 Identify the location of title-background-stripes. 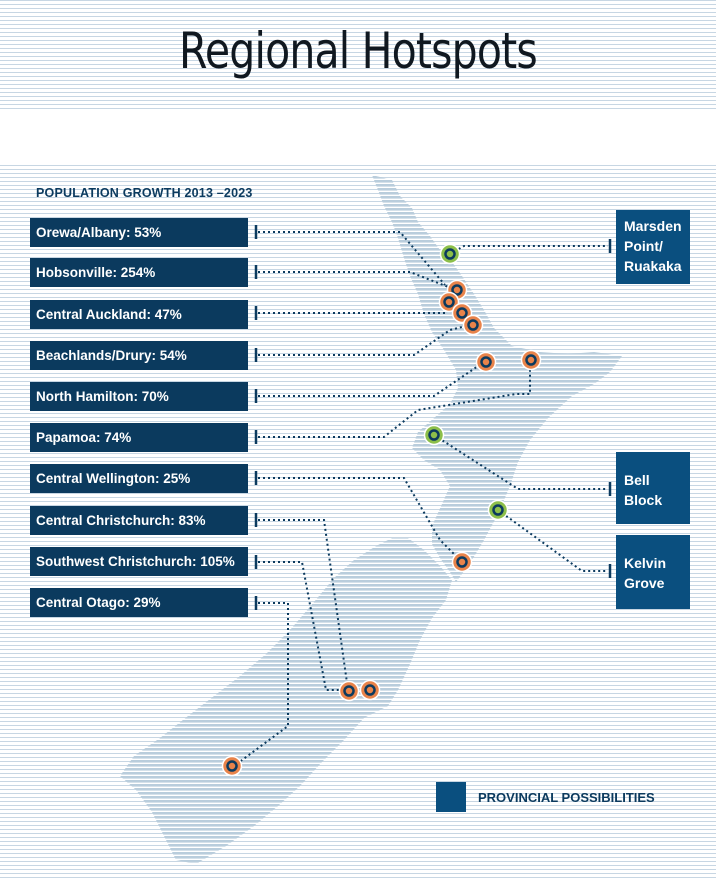
(358, 56).